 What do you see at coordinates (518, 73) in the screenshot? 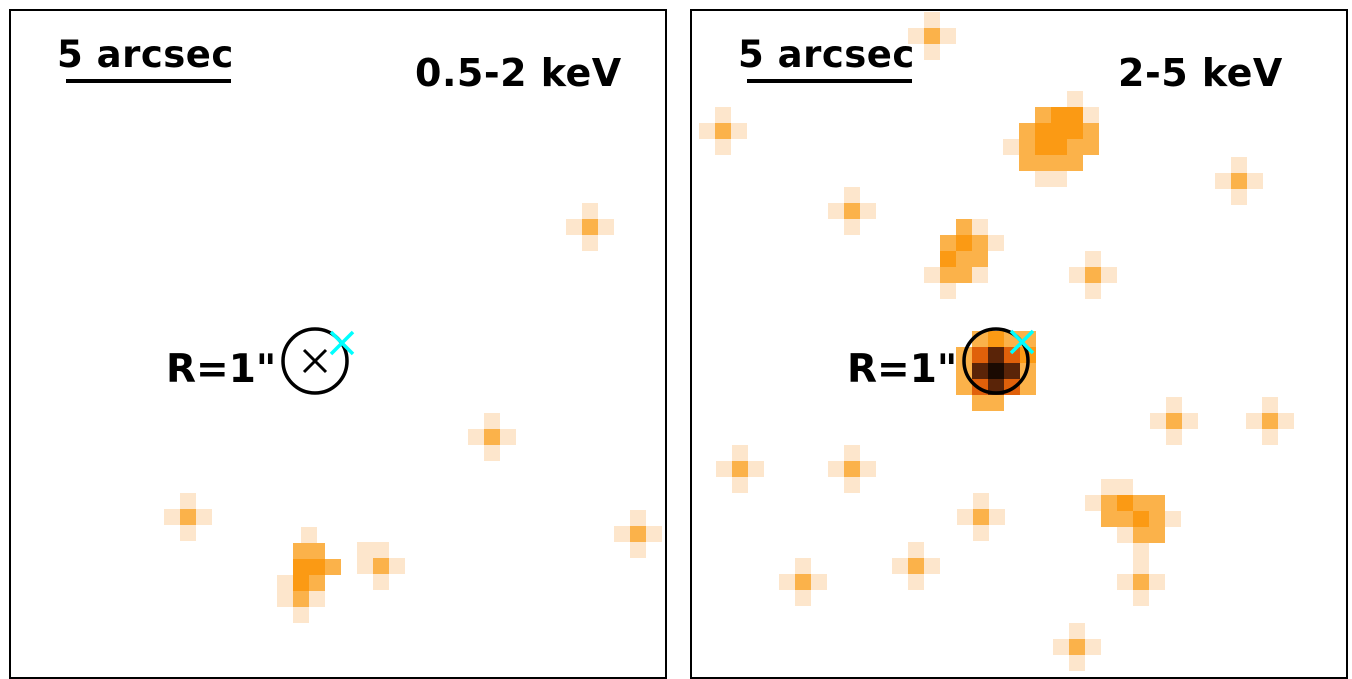
I see `band-label: 0.5-2 keV` at bounding box center [518, 73].